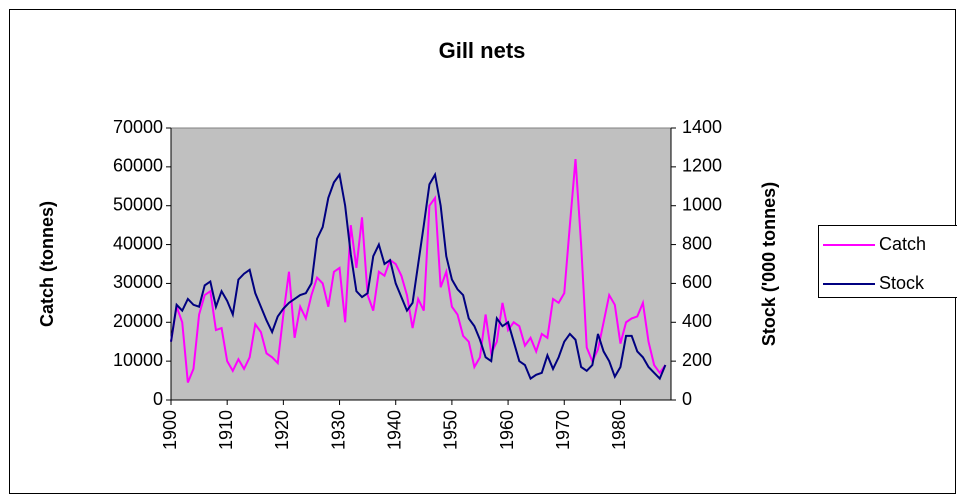 Image resolution: width=957 pixels, height=500 pixels. Describe the element at coordinates (138, 166) in the screenshot. I see `y-tick-label: 60000` at that location.